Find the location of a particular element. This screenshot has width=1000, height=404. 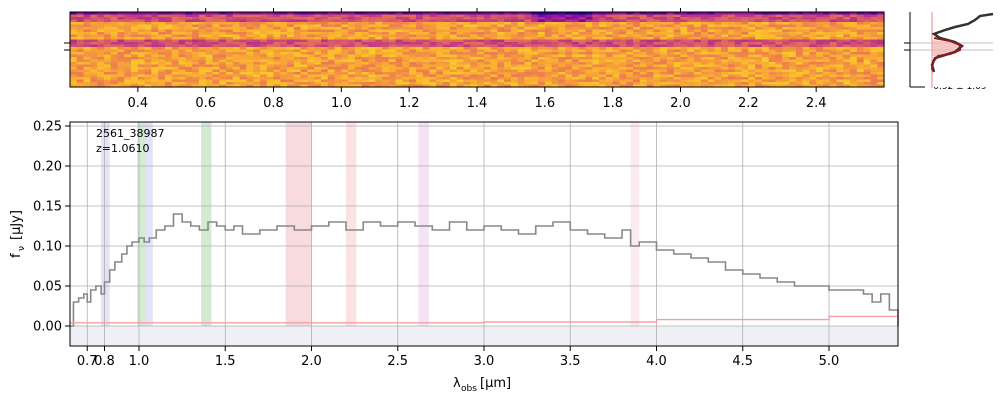

x-axis-label: λ obs [μm] is located at coordinates (482, 385).